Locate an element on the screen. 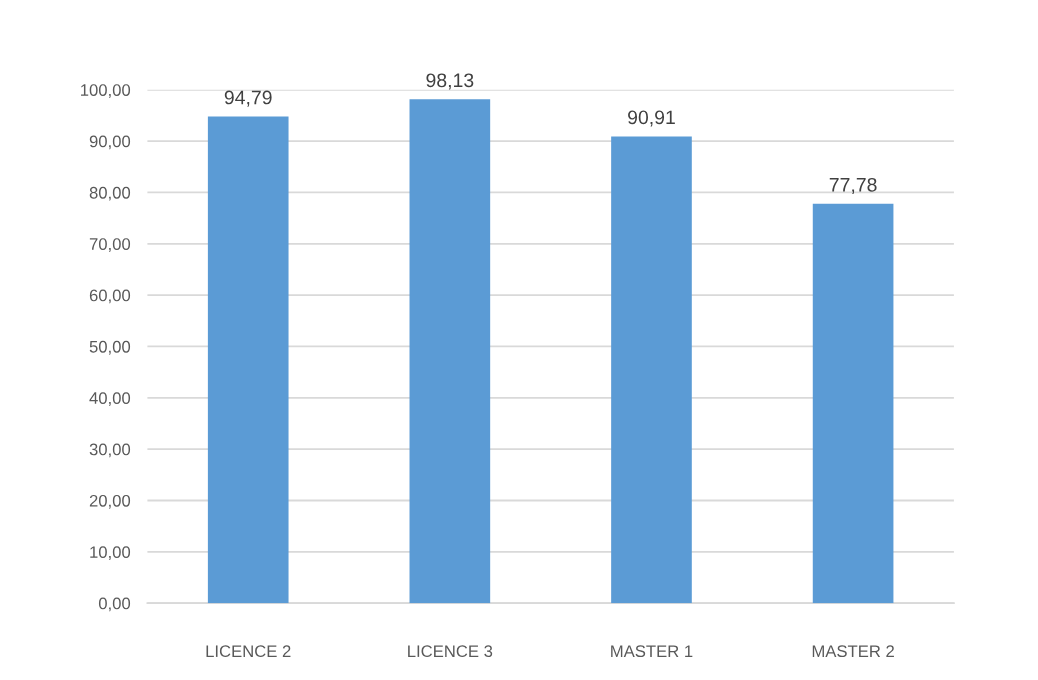  y-tick-label: 20,00 is located at coordinates (110, 501).